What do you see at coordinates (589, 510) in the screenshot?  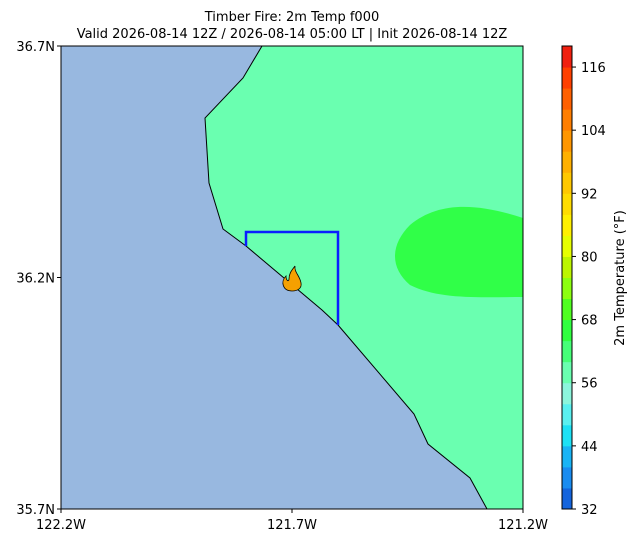 I see `colorbar-tick-label: 32` at bounding box center [589, 510].